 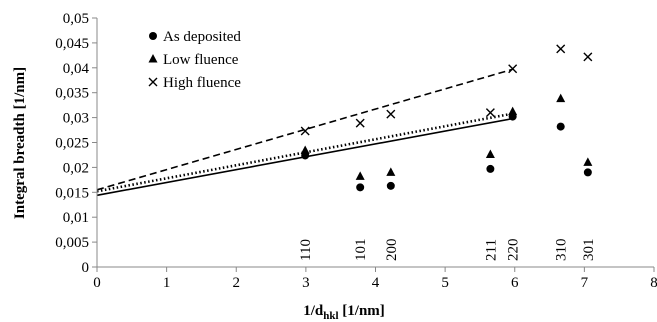 What do you see at coordinates (86, 268) in the screenshot?
I see `y-tick-label: 0` at bounding box center [86, 268].